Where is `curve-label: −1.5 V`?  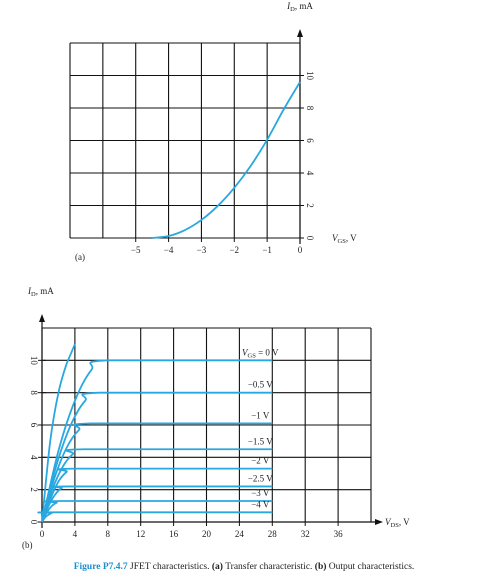
curve-label: −1.5 V is located at coordinates (260, 441).